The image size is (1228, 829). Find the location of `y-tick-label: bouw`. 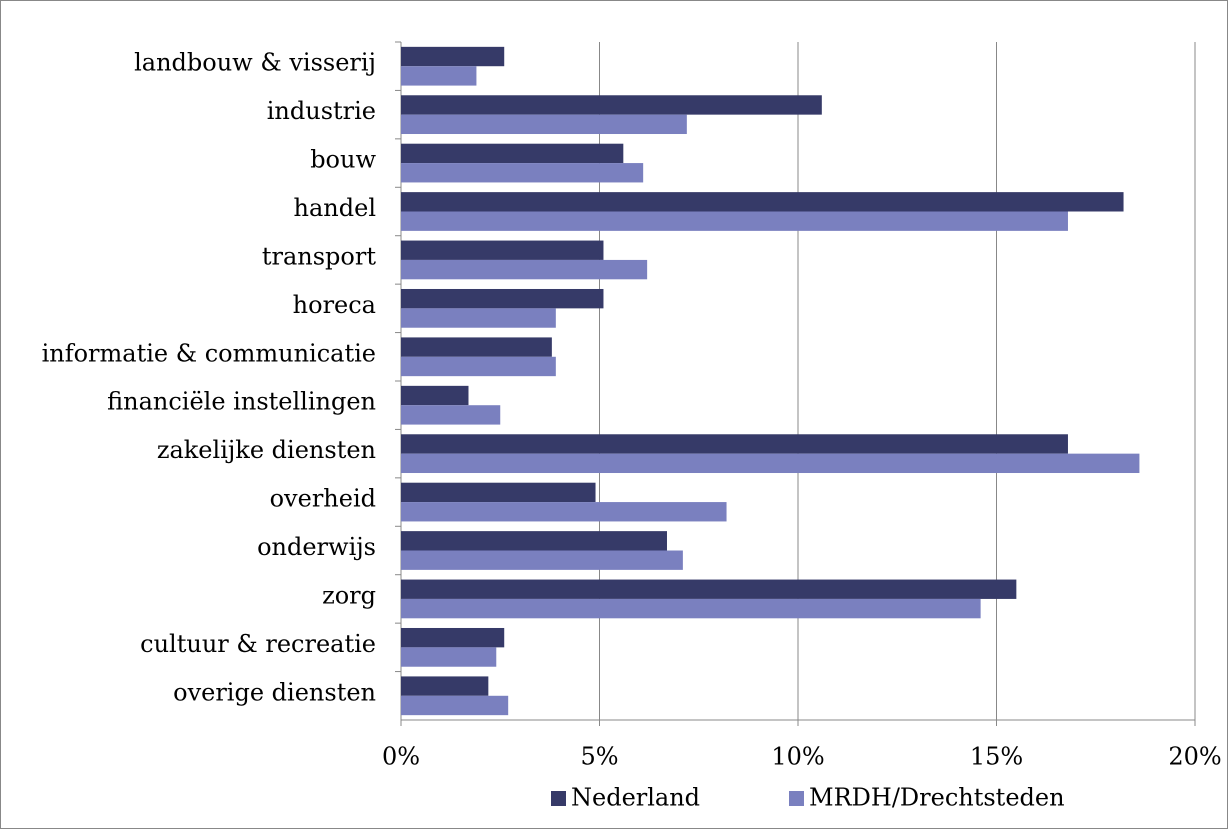

y-tick-label: bouw is located at coordinates (343, 160).